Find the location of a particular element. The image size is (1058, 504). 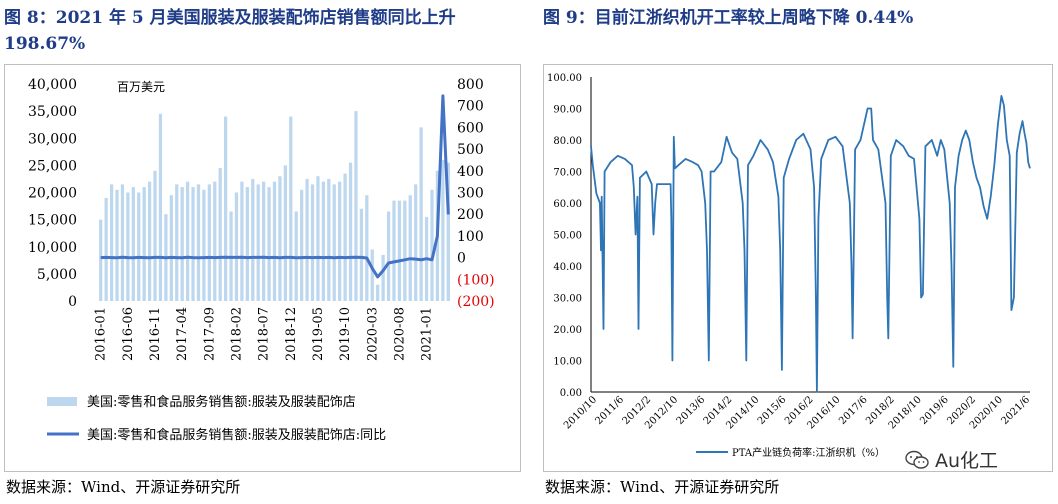

x-tick-label: 2018-12 is located at coordinates (291, 334).